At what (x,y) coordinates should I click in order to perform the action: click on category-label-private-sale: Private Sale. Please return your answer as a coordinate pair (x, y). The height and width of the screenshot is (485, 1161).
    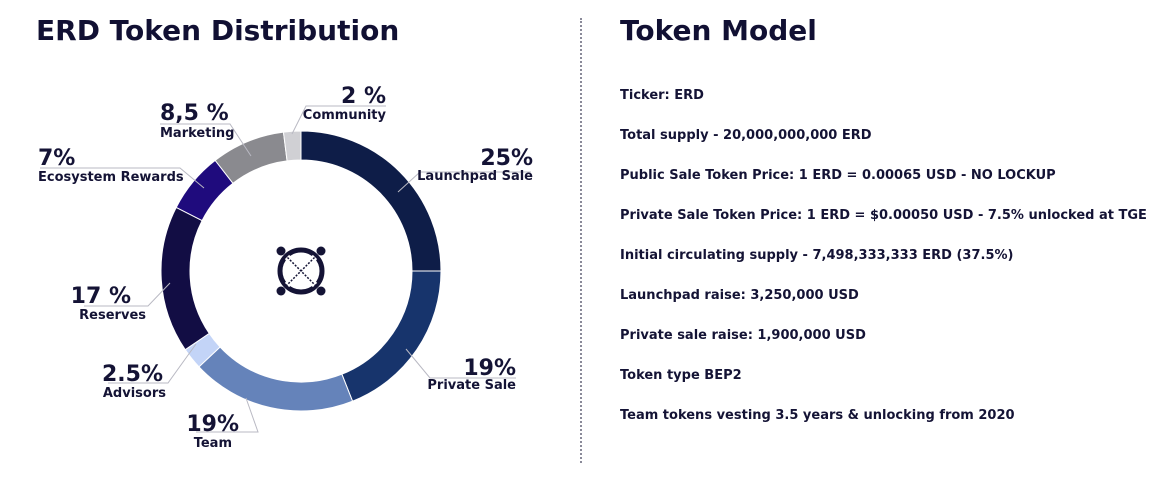
    Looking at the image, I should click on (471, 385).